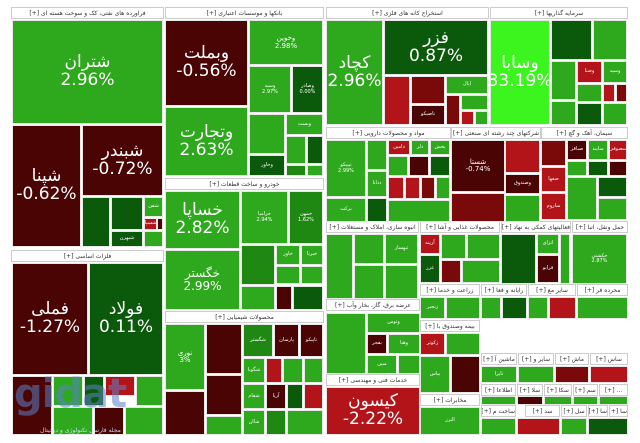  I want to click on stock-tile-hkashti: حکشتی 2.87%, so click(599, 259).